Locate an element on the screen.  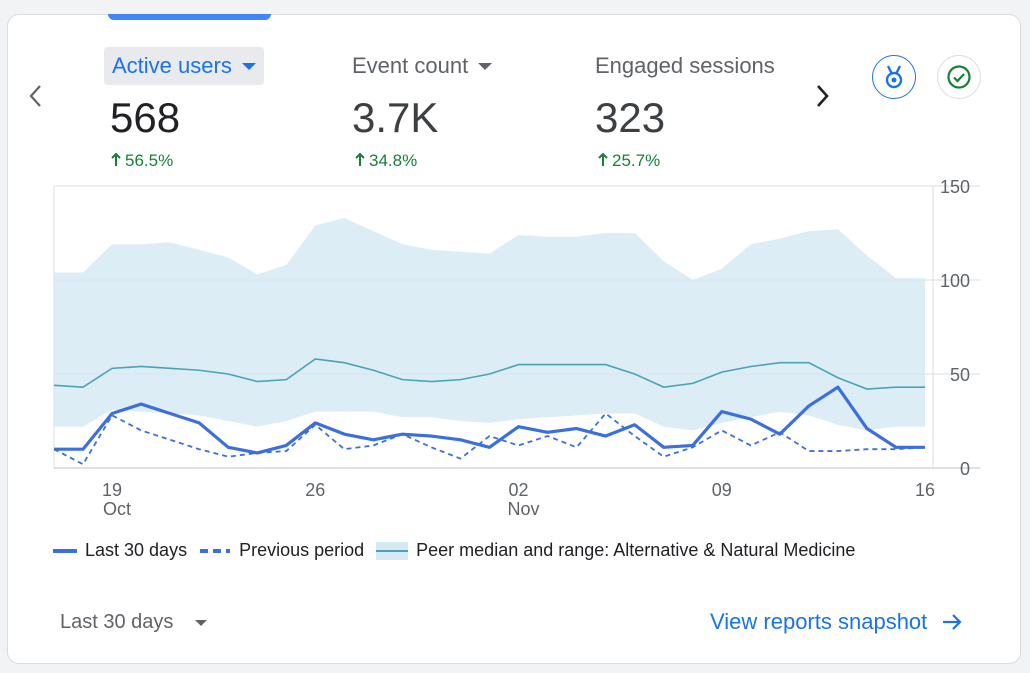
date-range-label: Last 30 days is located at coordinates (117, 622).